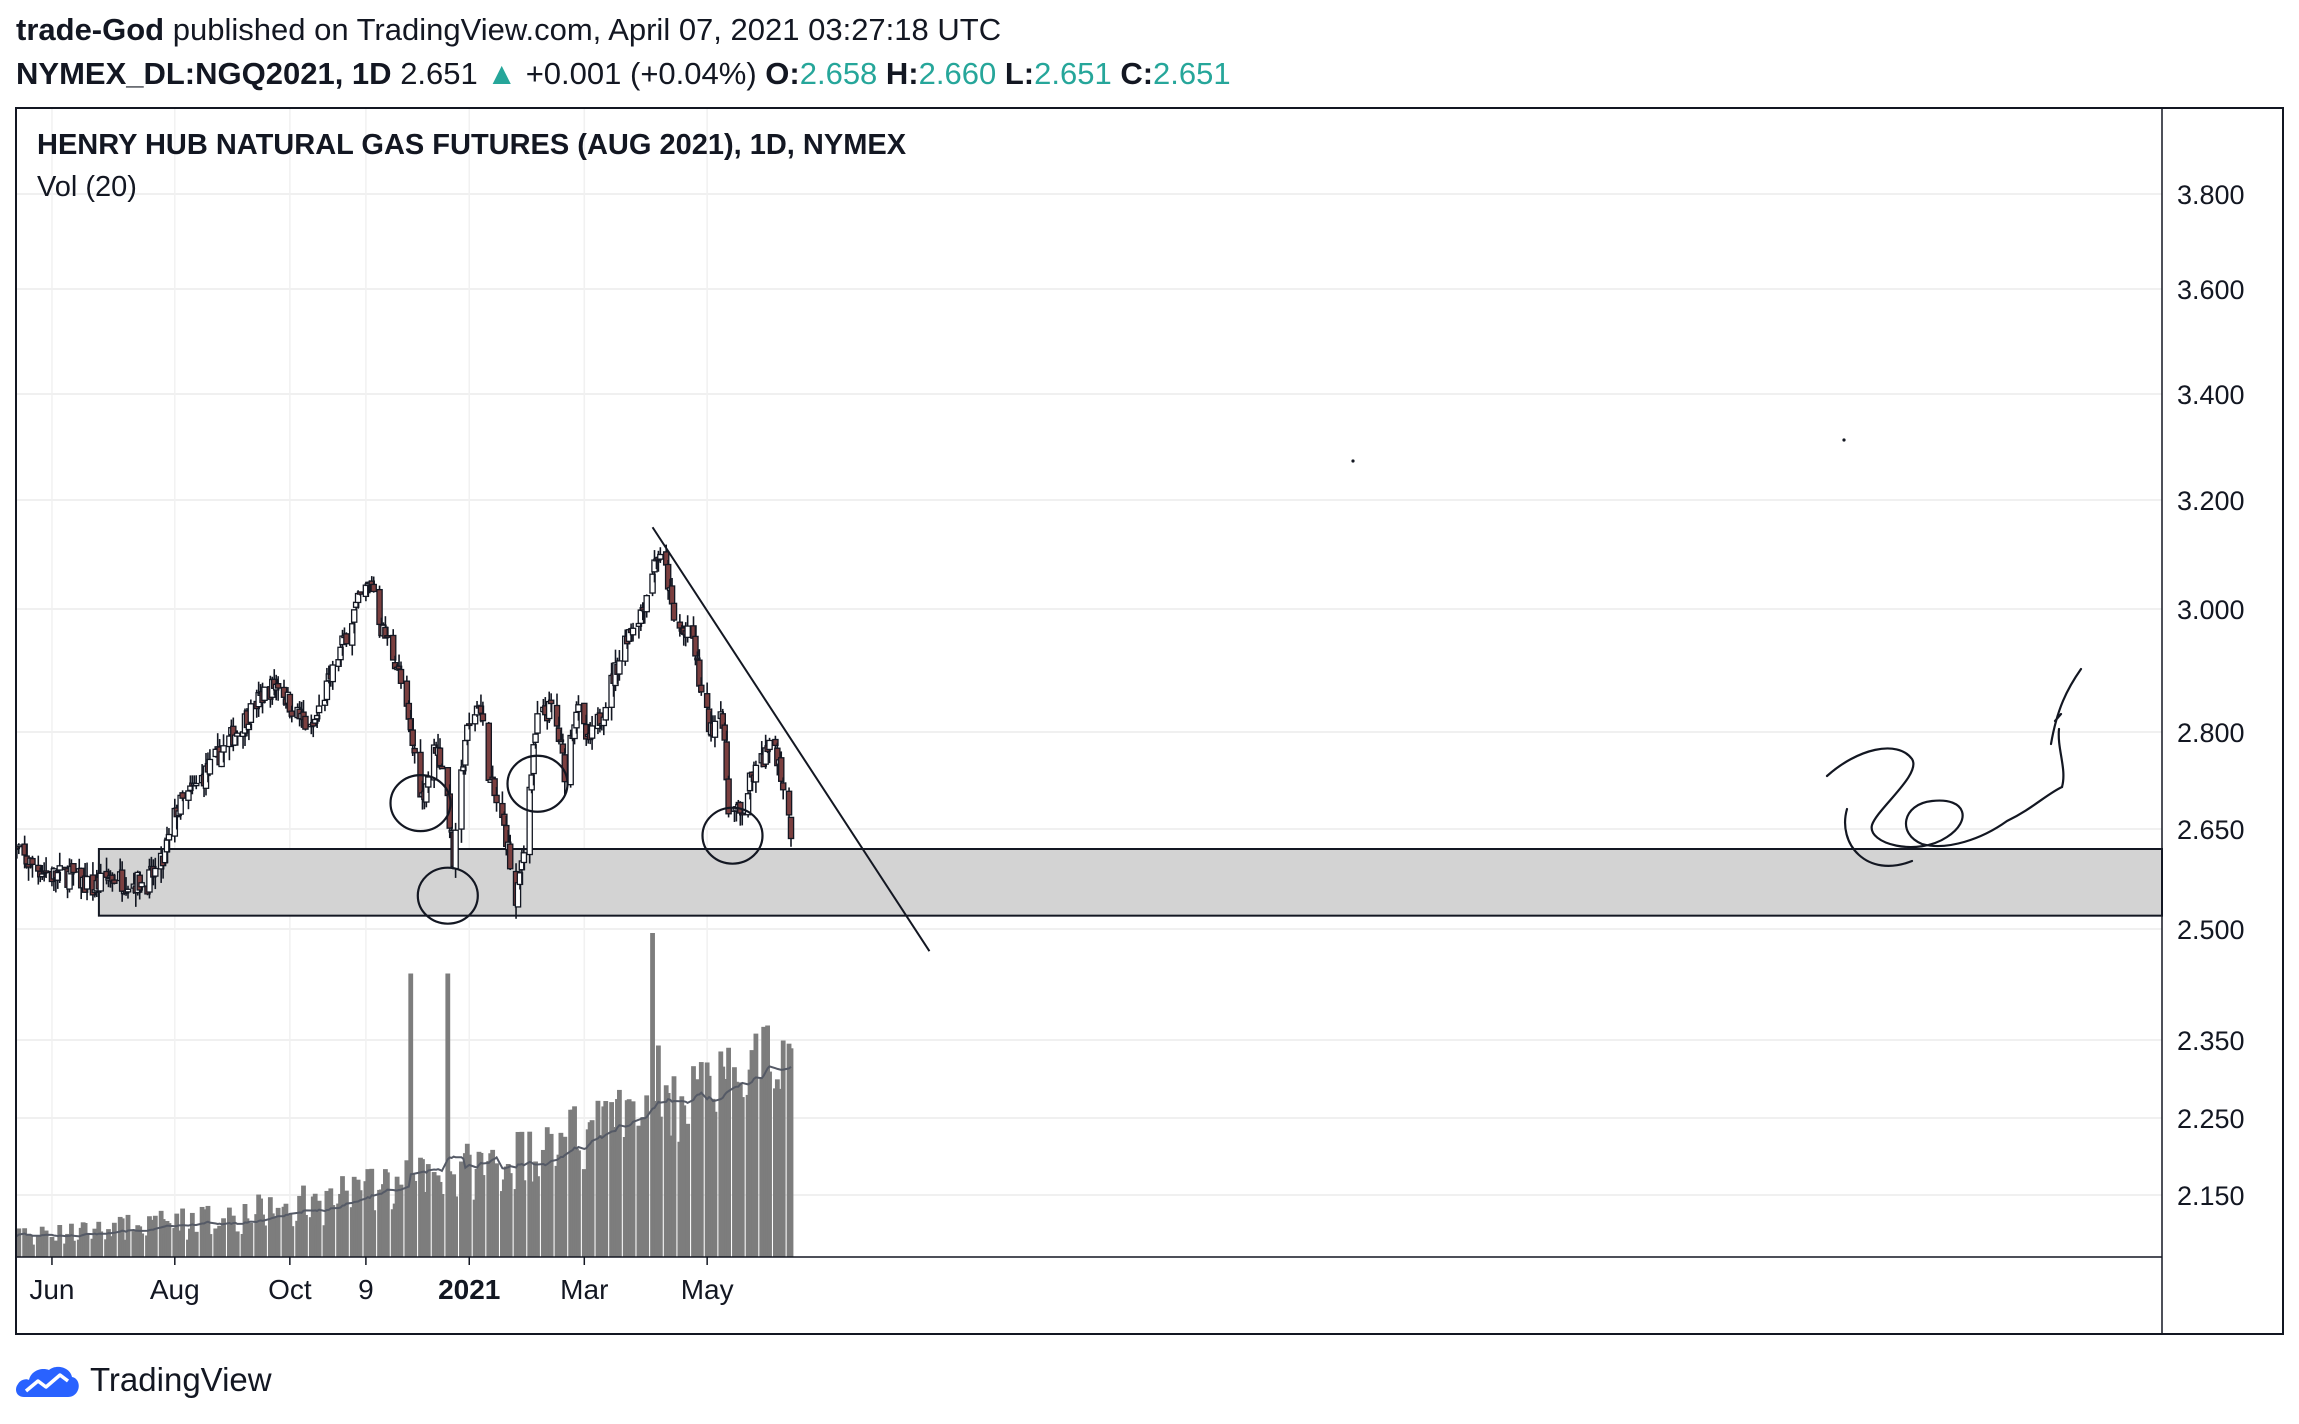  Describe the element at coordinates (1353, 461) in the screenshot. I see `stray-dot` at that location.